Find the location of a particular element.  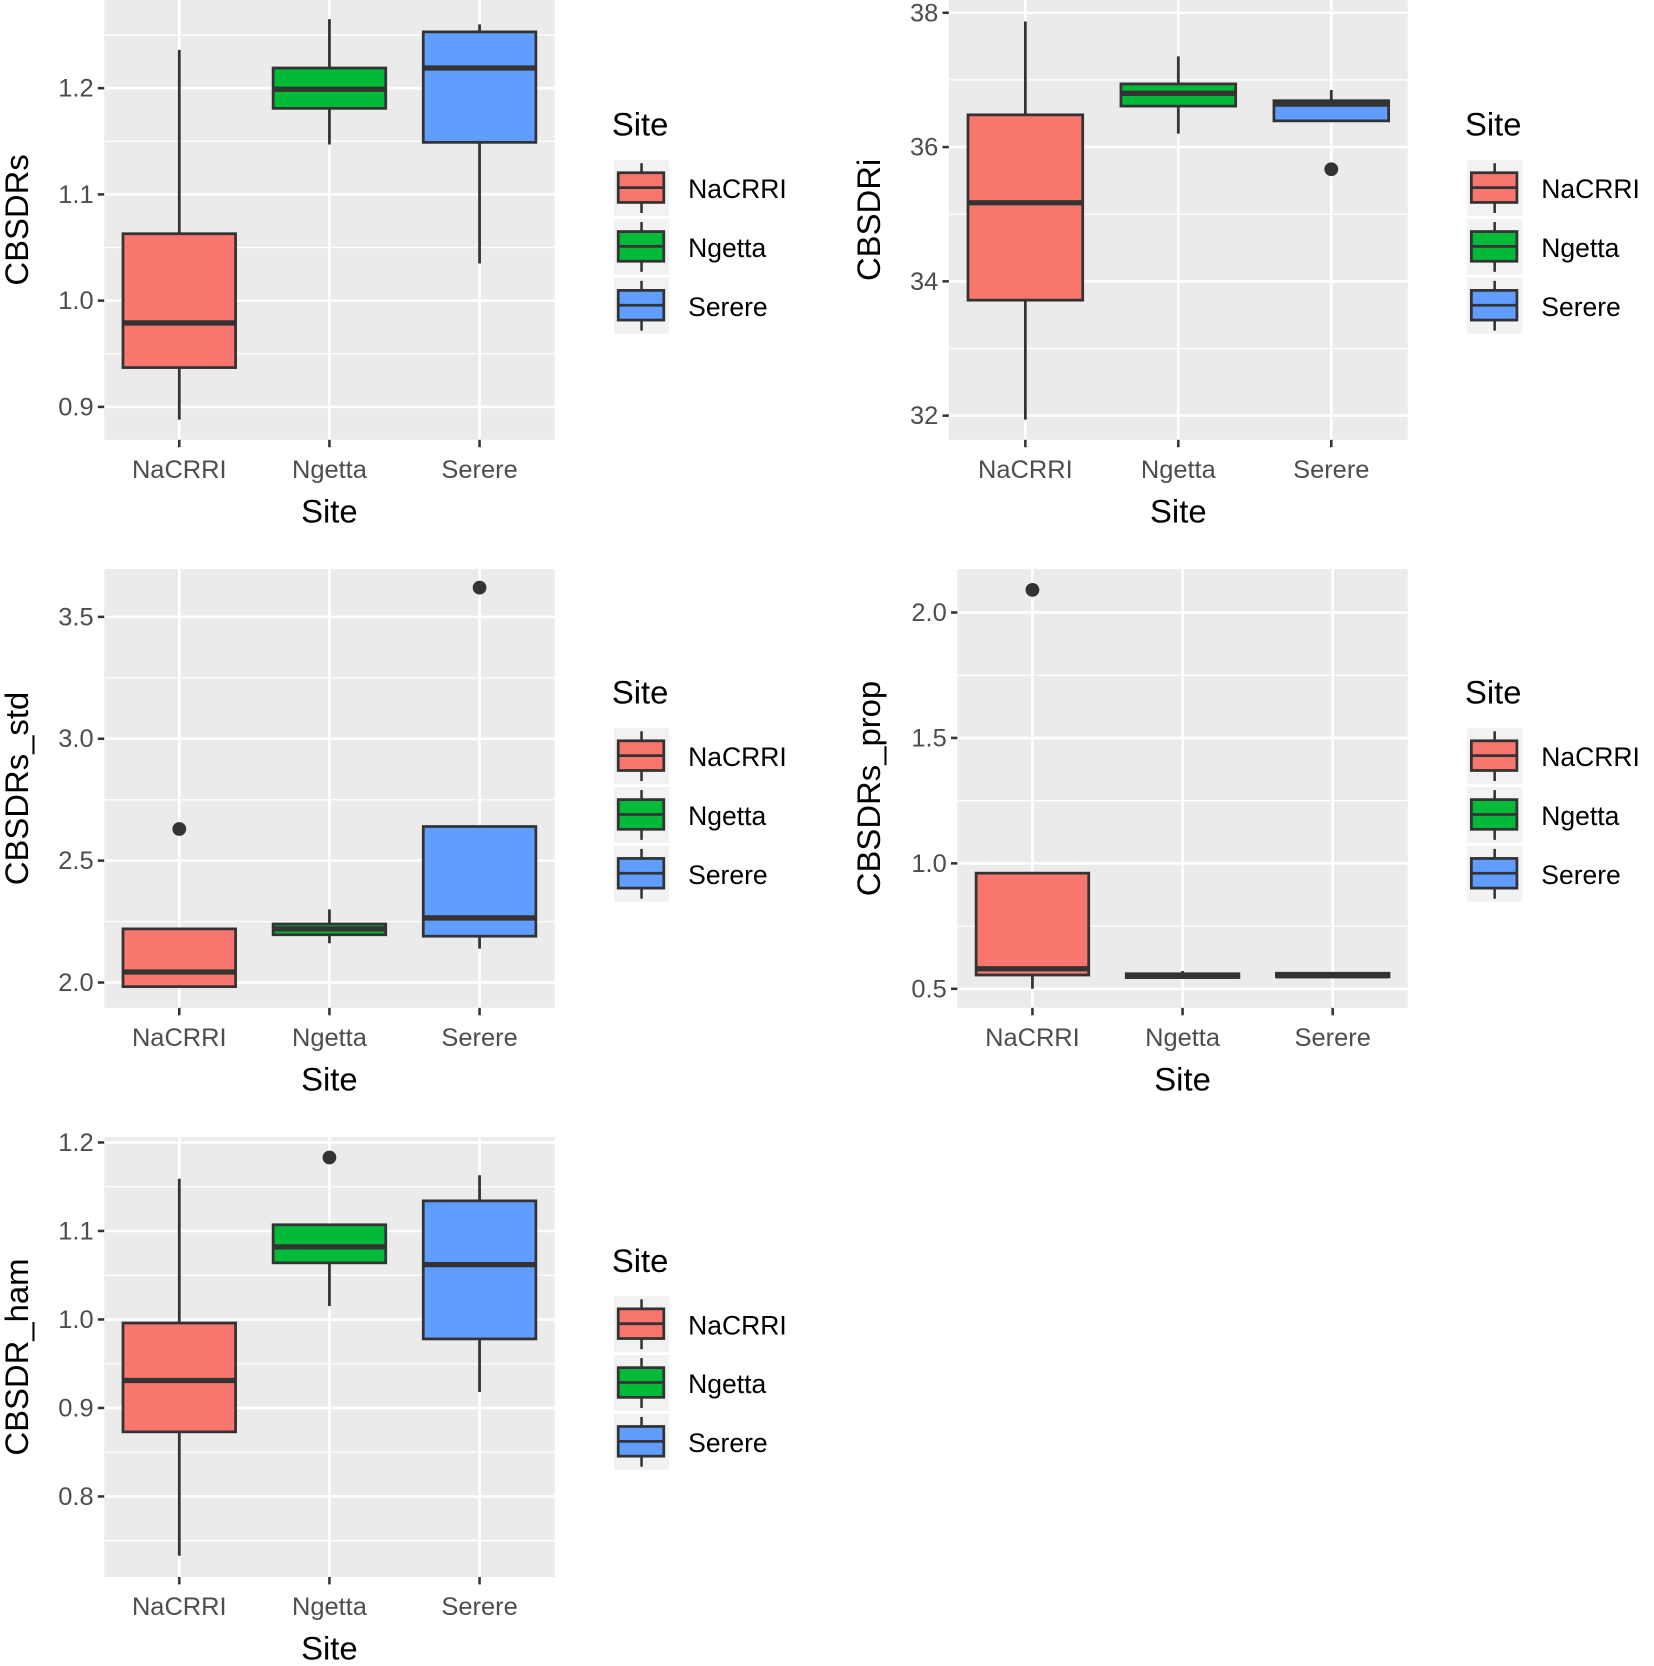

y-tick-label: 32 is located at coordinates (924, 416).